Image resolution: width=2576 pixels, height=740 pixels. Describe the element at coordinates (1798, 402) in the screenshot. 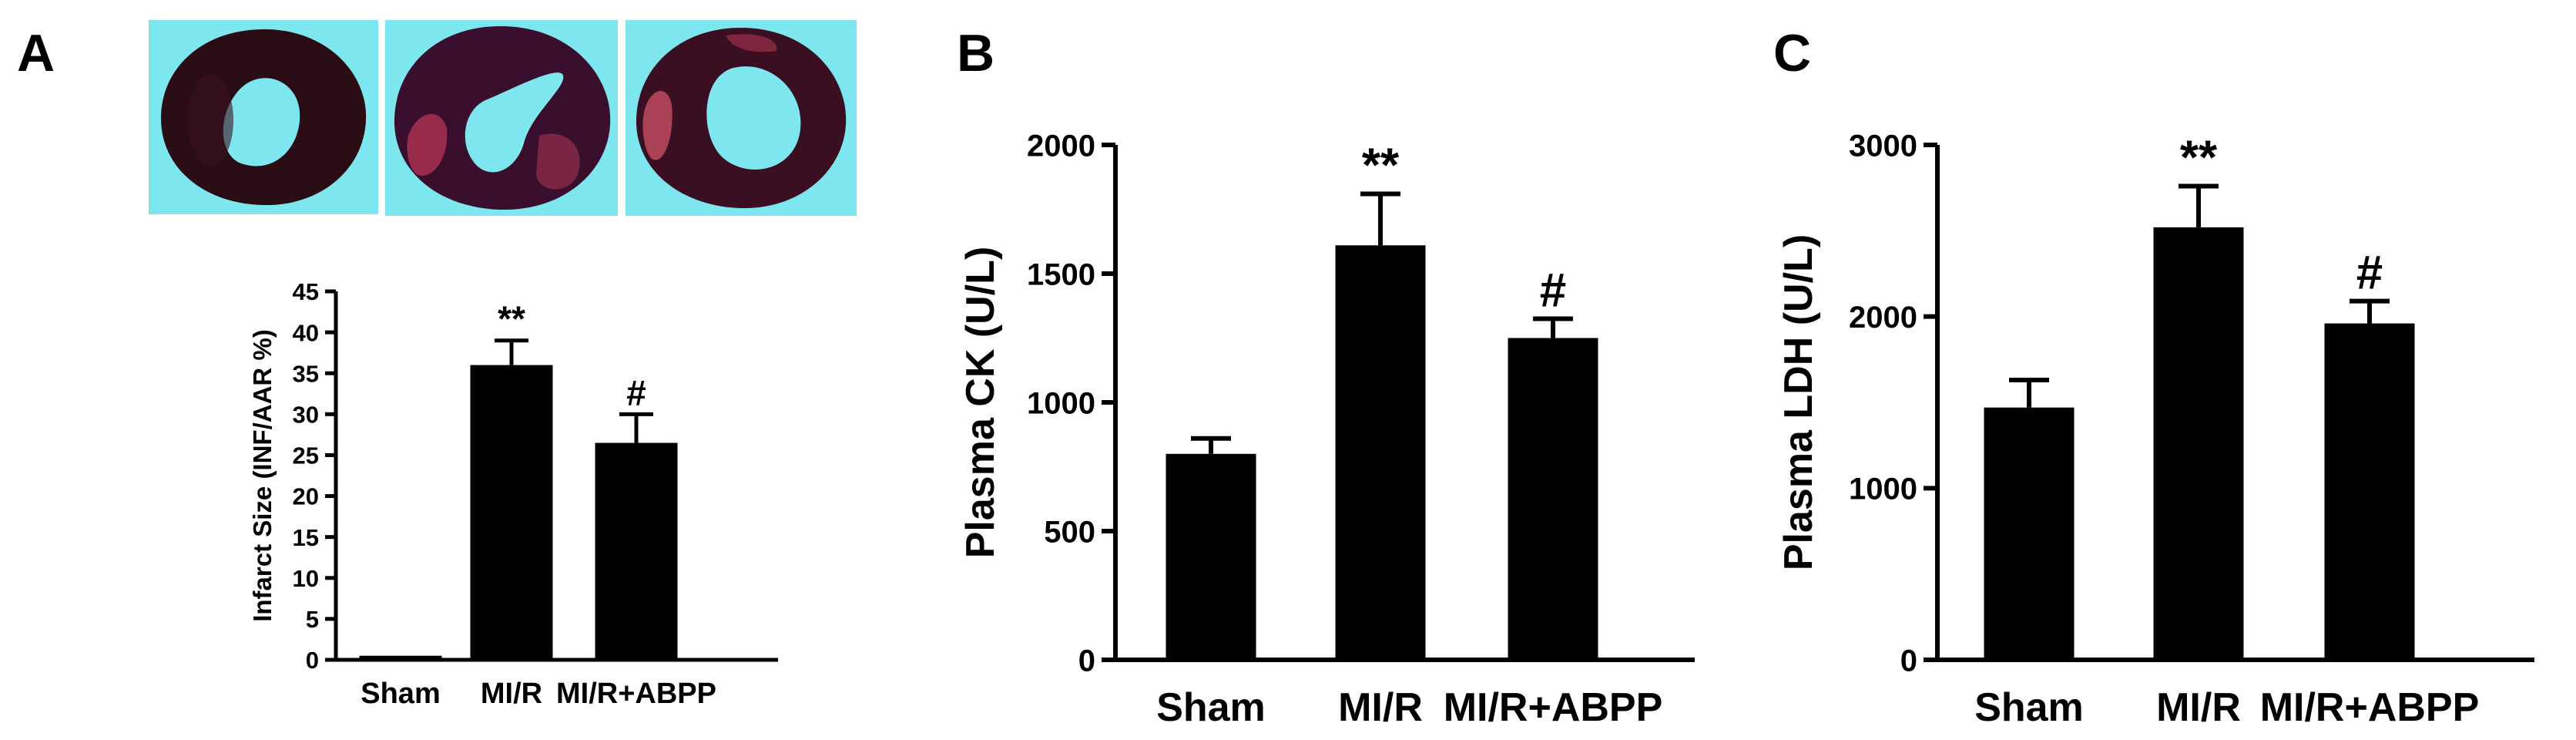

I see `y-axis-label: Plasma LDH (U/L)` at that location.